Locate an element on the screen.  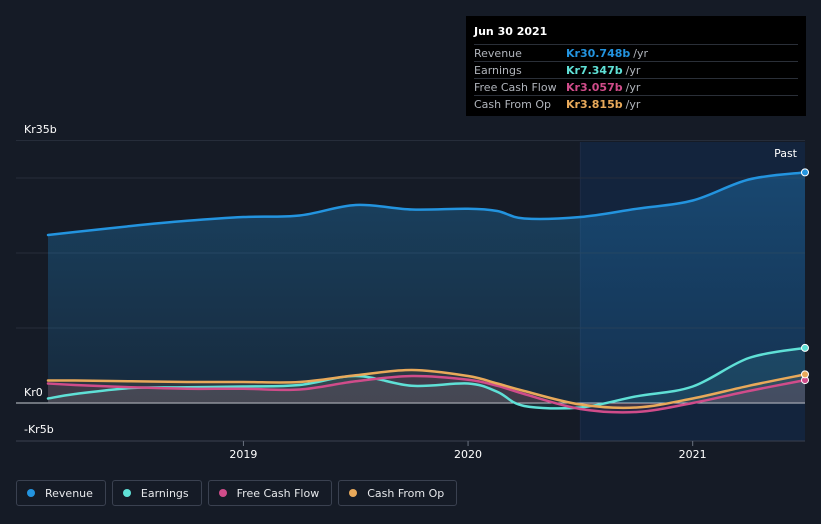
series-line-cash-from-op is located at coordinates (426, 389).